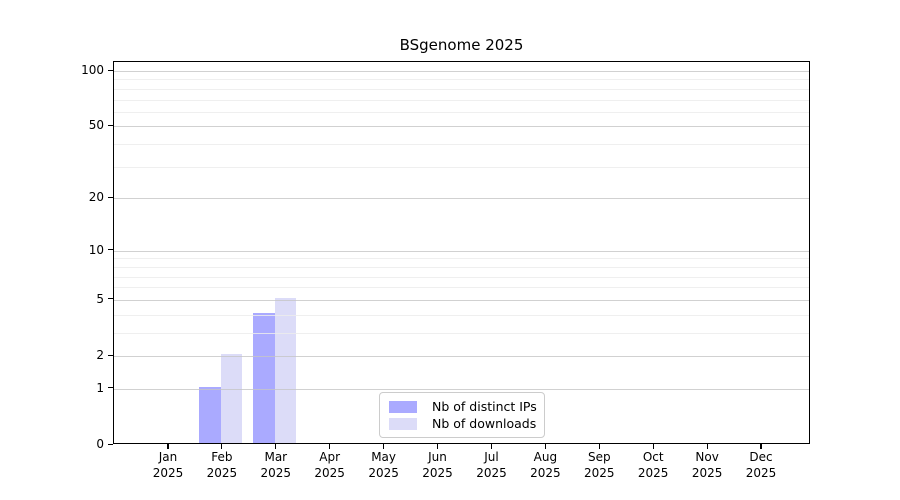 The image size is (900, 500). What do you see at coordinates (545, 465) in the screenshot?
I see `x-tick-label: Aug 2025` at bounding box center [545, 465].